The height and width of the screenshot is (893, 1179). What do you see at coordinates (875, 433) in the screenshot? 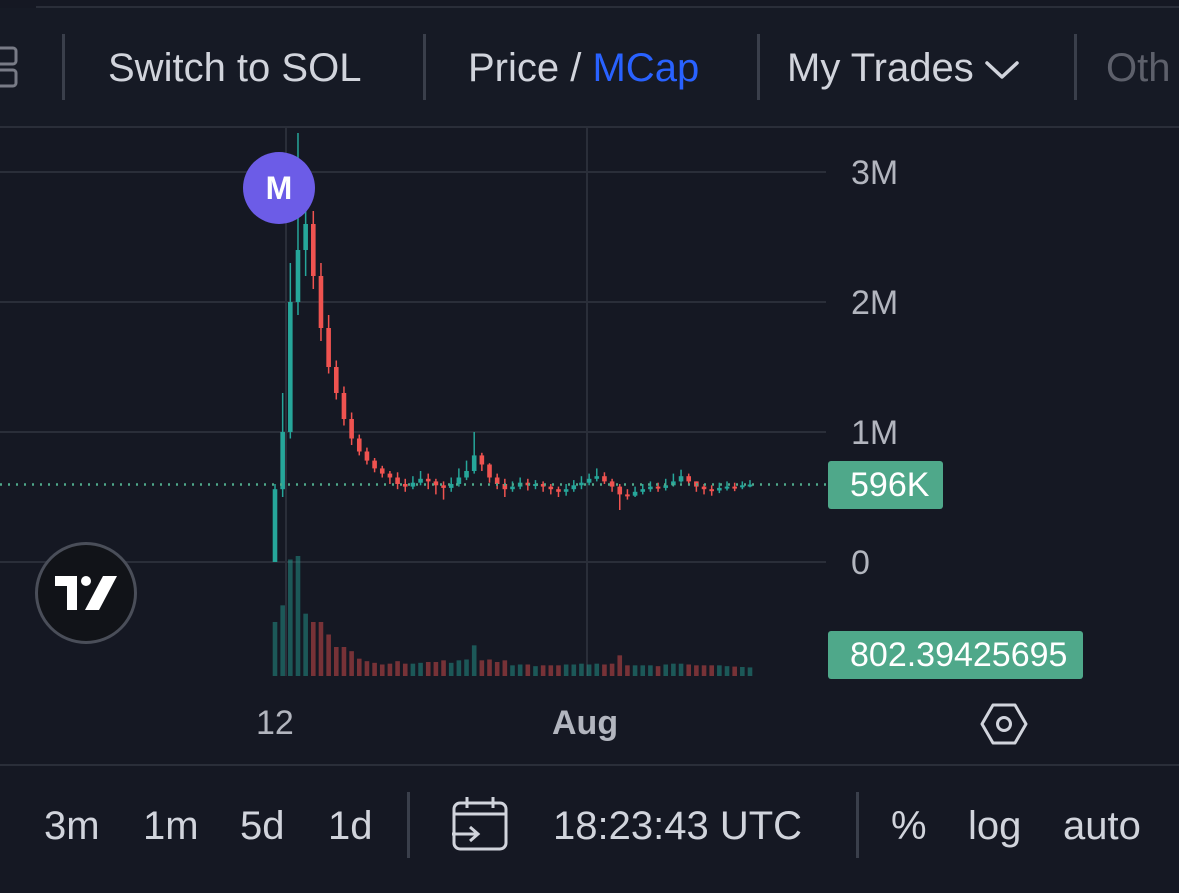
I see `y-tick-label: 1M` at bounding box center [875, 433].